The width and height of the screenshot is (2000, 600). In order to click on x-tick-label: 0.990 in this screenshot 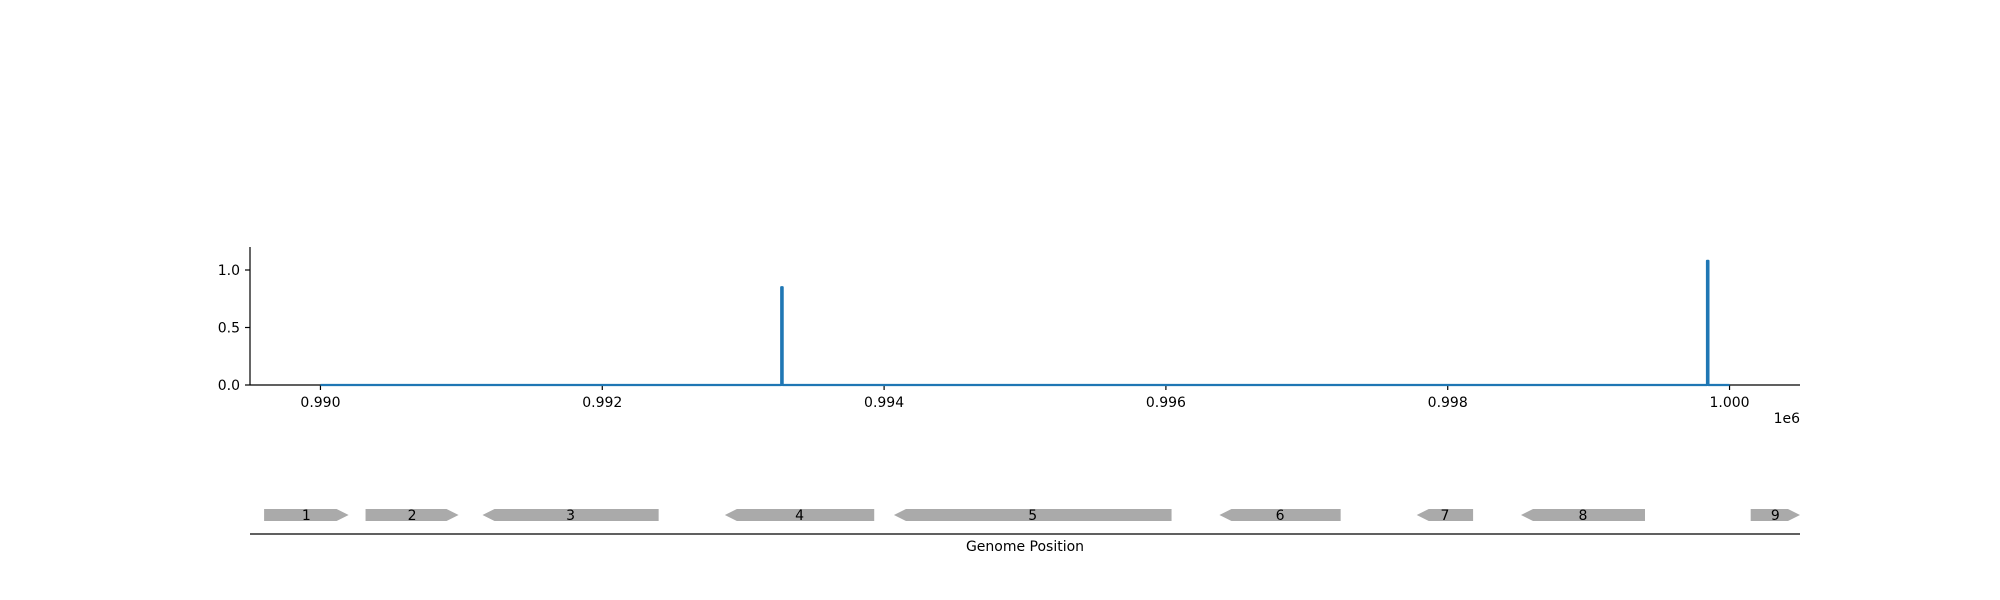, I will do `click(320, 403)`.